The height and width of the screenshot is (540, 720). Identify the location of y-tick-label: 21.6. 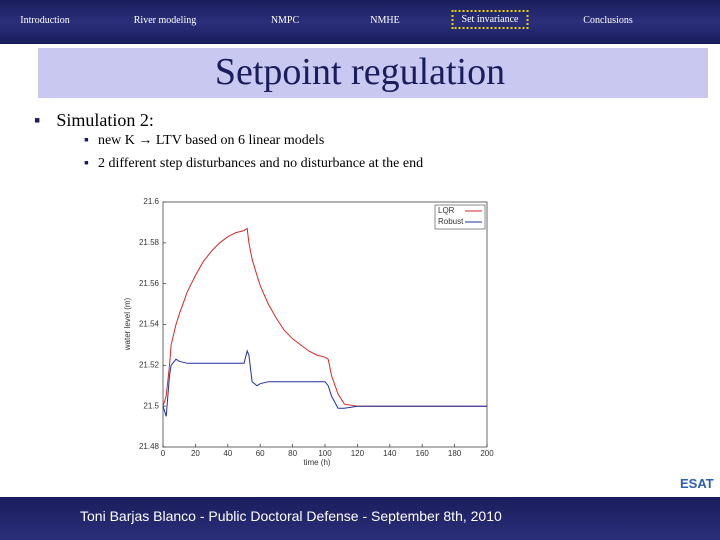
(151, 201).